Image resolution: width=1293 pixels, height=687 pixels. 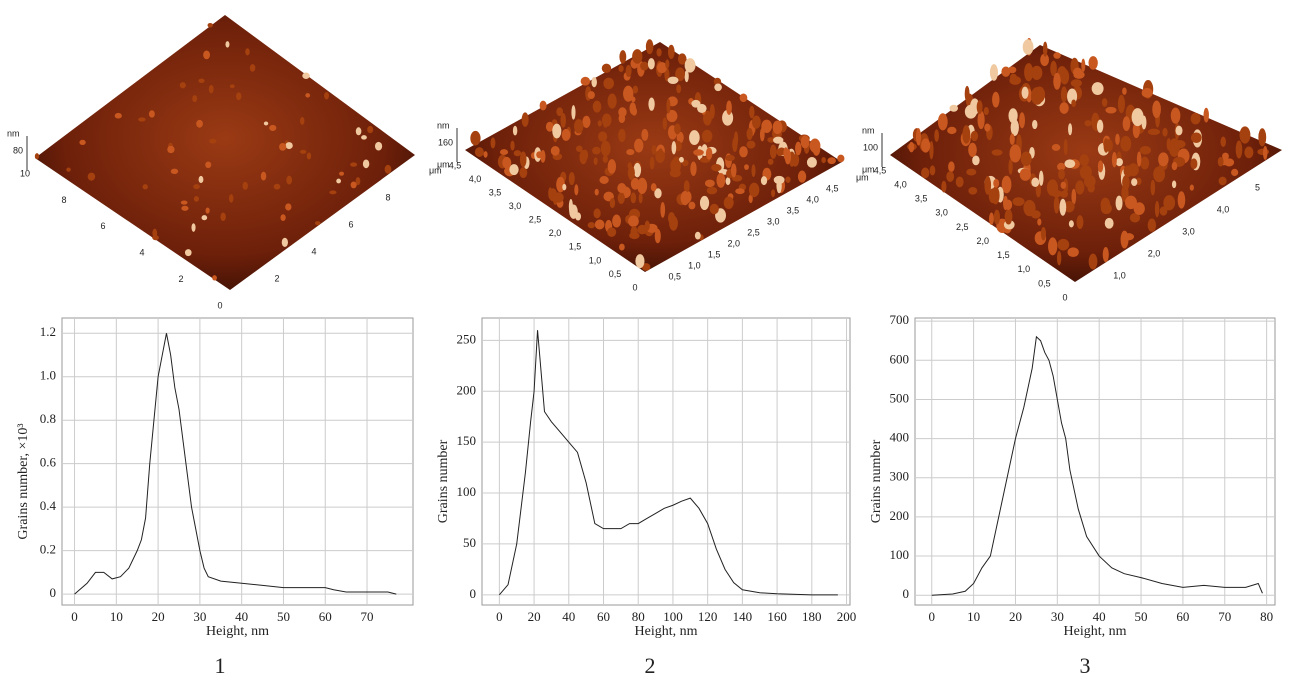 What do you see at coordinates (63, 200) in the screenshot?
I see `left-axis-tick: 8` at bounding box center [63, 200].